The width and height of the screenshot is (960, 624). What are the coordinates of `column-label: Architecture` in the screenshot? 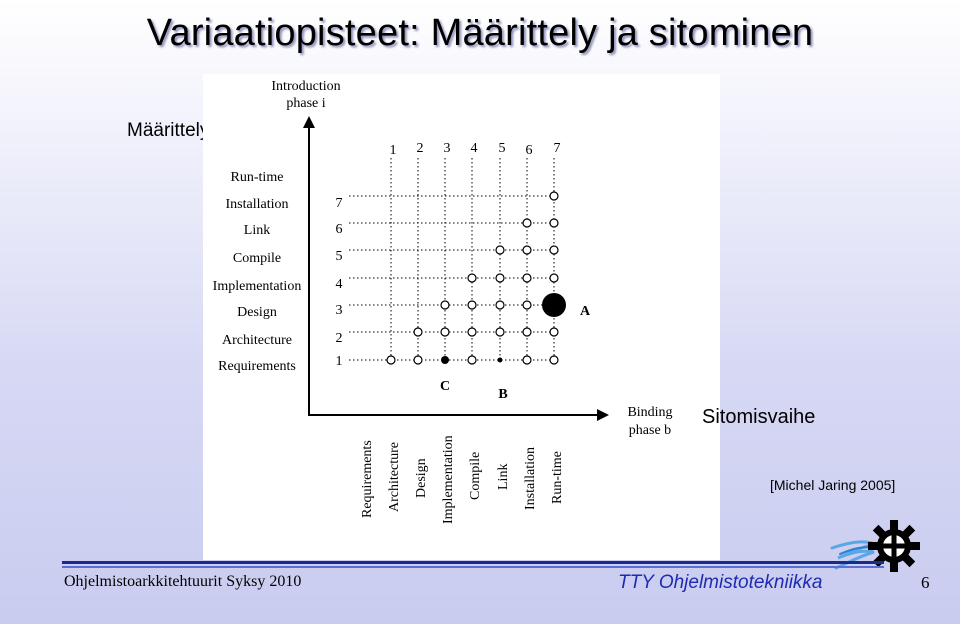 It's located at (394, 477).